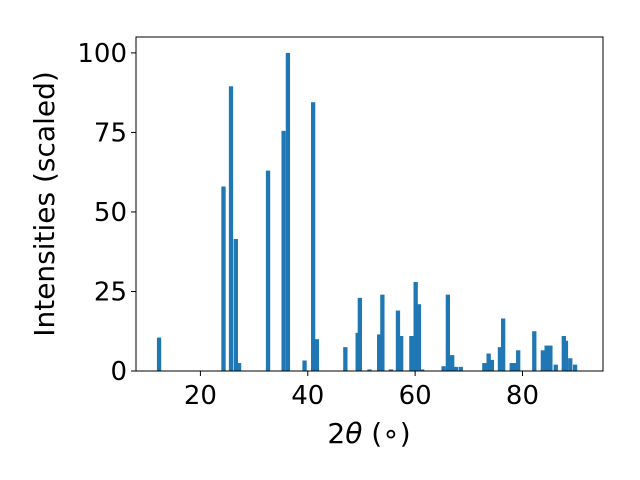 The image size is (640, 480). Describe the element at coordinates (200, 396) in the screenshot. I see `x-tick-label: 20` at that location.